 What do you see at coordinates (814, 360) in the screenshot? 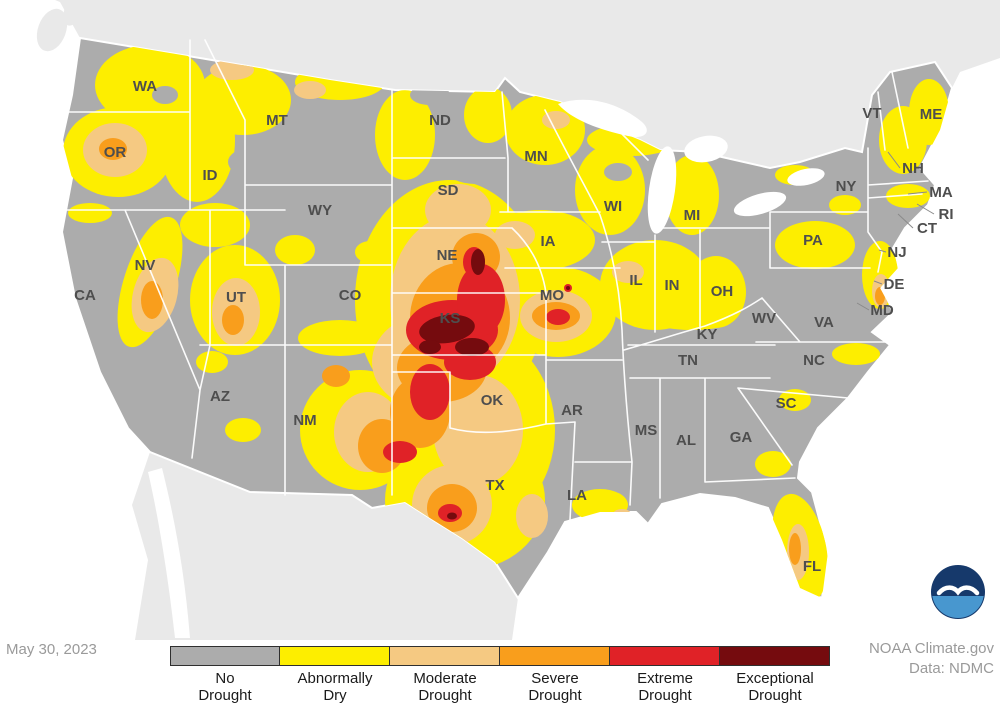
I see `state-label-nc: NC` at bounding box center [814, 360].